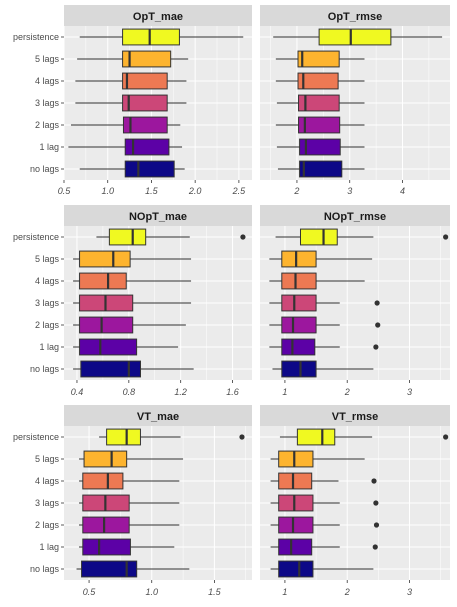  I want to click on x-tick-label: 2, so click(296, 191).